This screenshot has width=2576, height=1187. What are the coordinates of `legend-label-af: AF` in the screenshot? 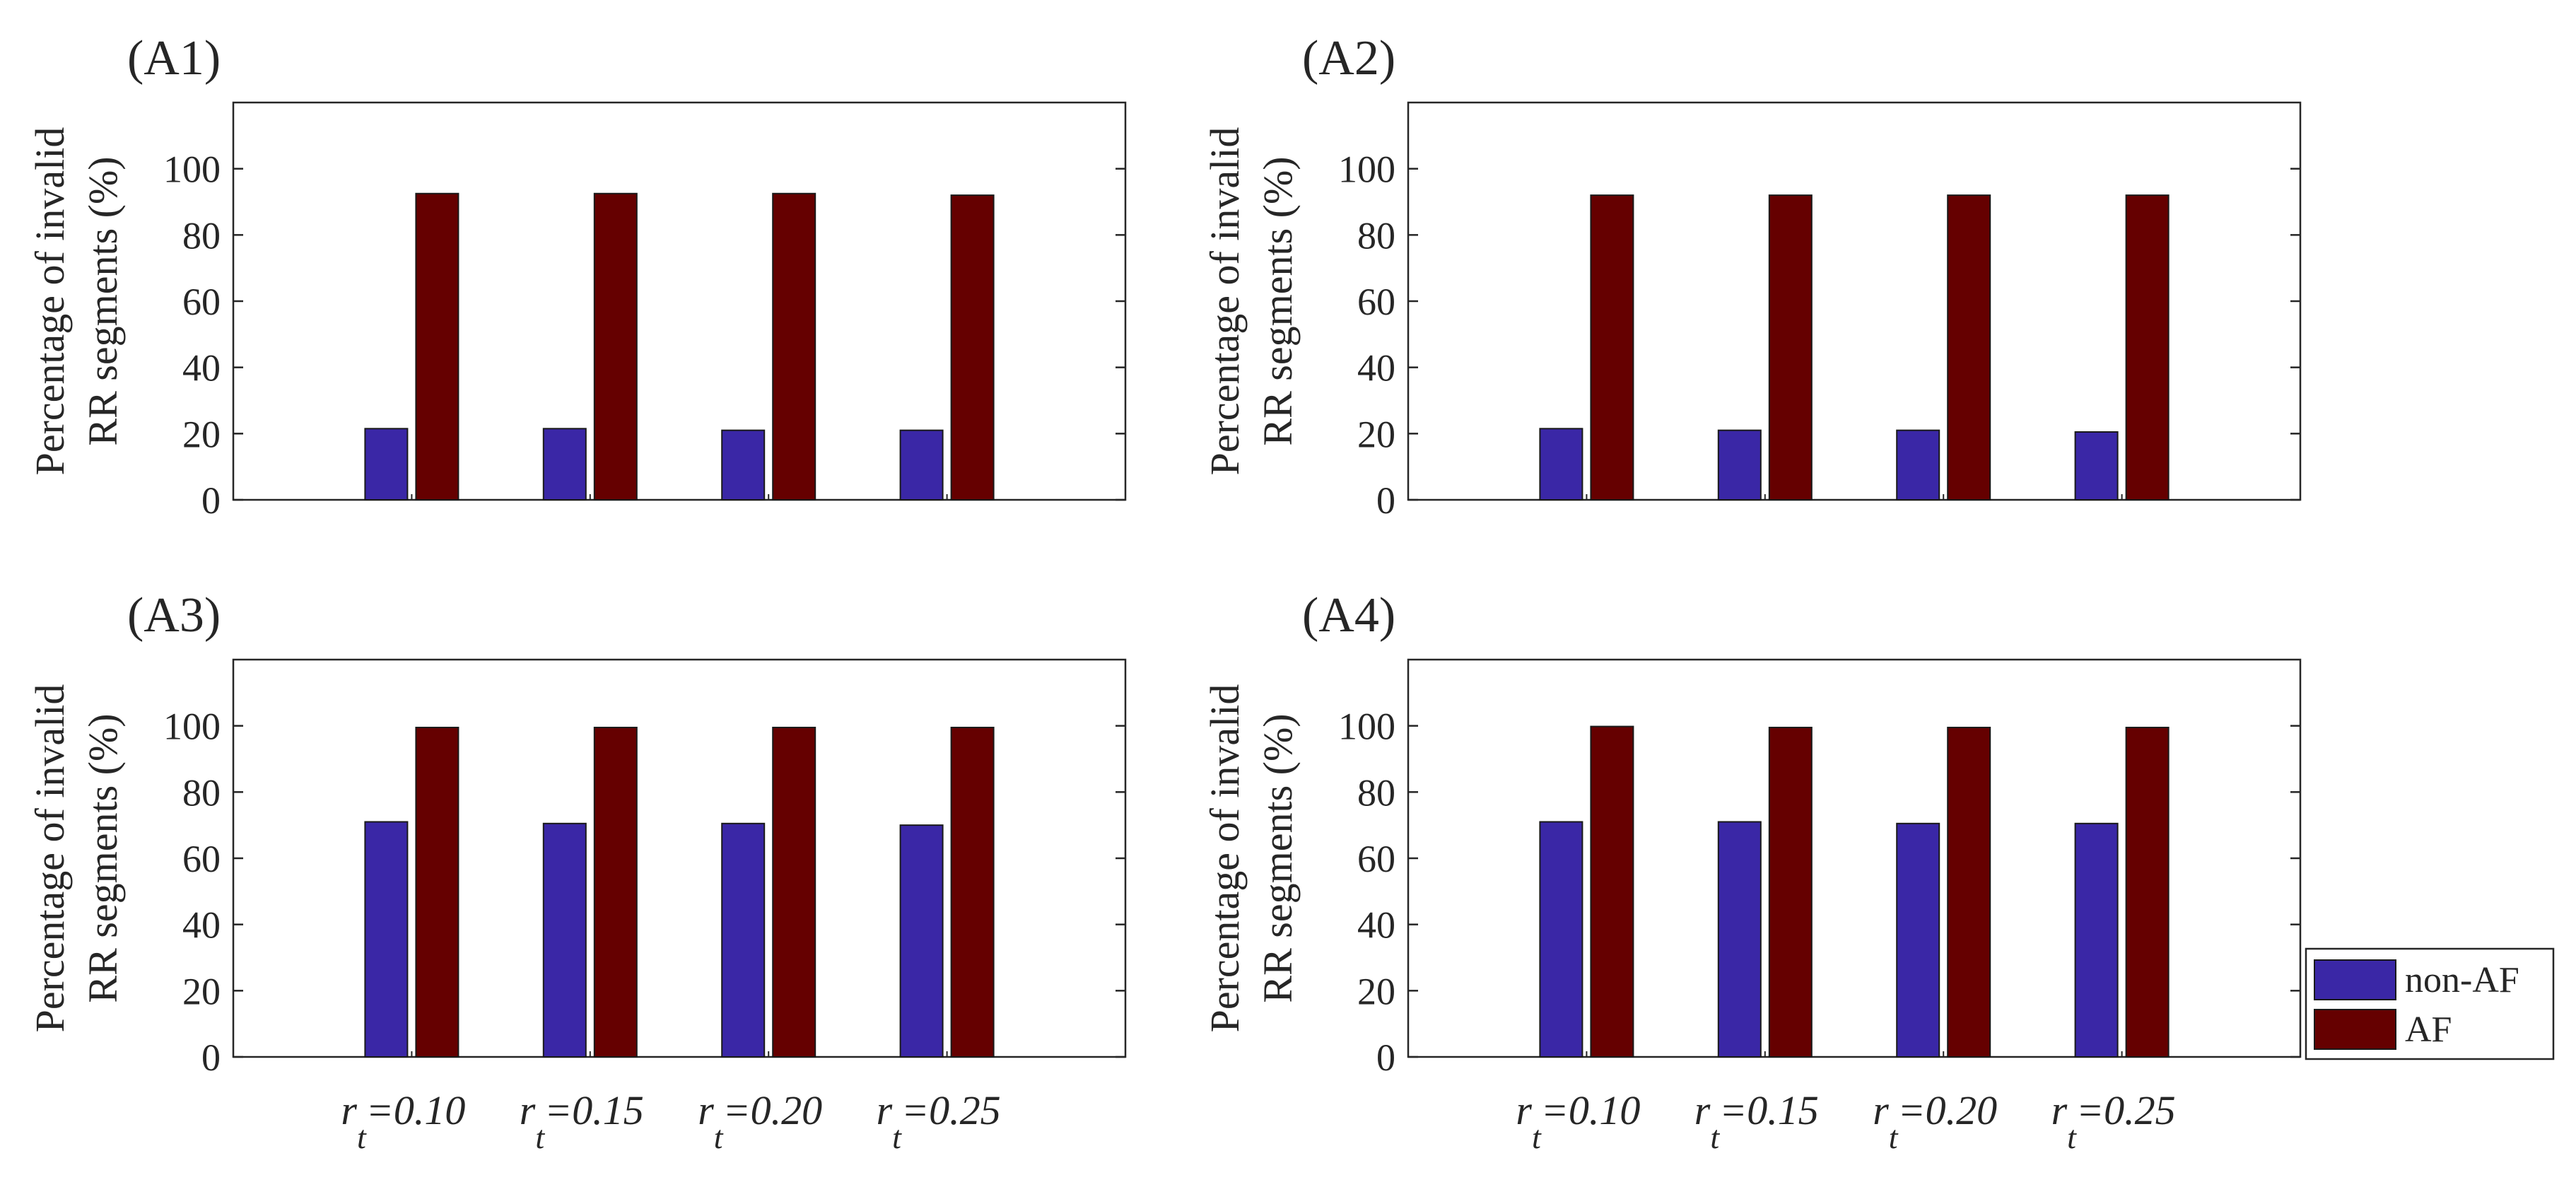 It's located at (2428, 1030).